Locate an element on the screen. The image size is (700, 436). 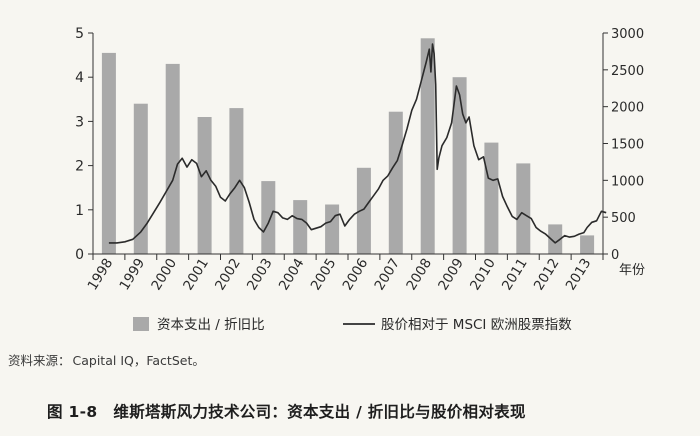
bar-2004 is located at coordinates (300, 227).